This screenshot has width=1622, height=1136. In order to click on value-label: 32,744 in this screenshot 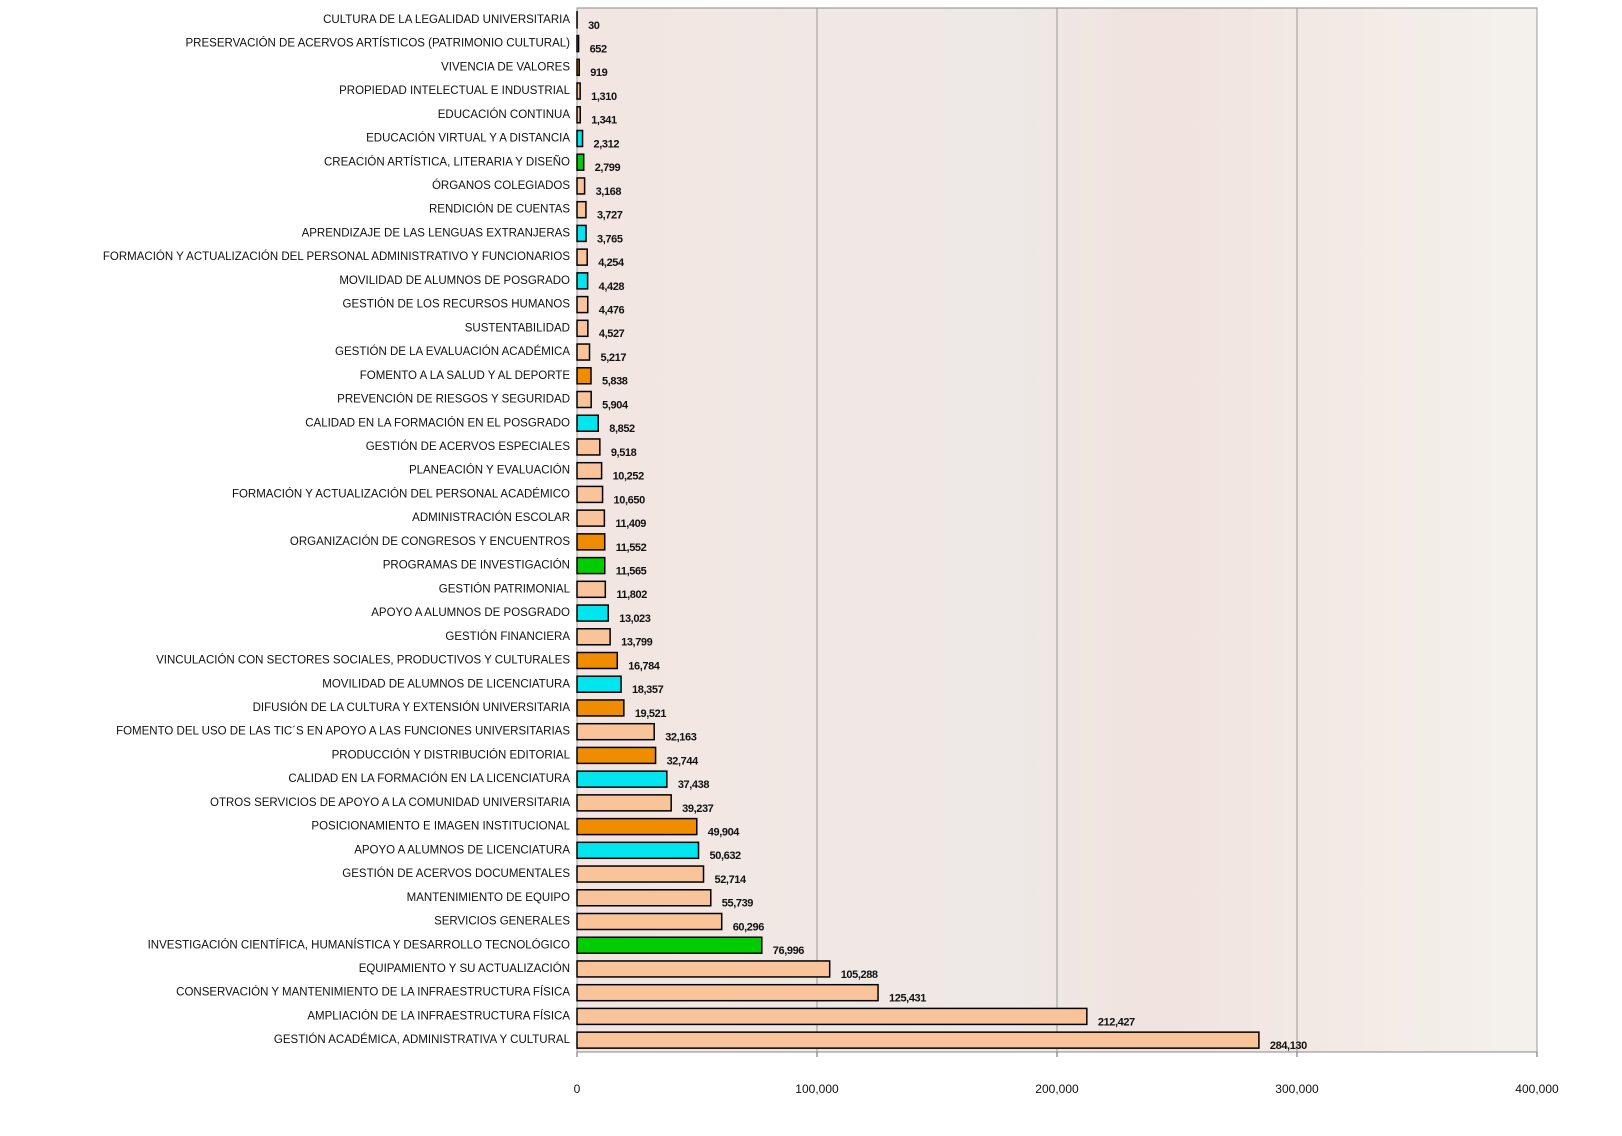, I will do `click(683, 761)`.